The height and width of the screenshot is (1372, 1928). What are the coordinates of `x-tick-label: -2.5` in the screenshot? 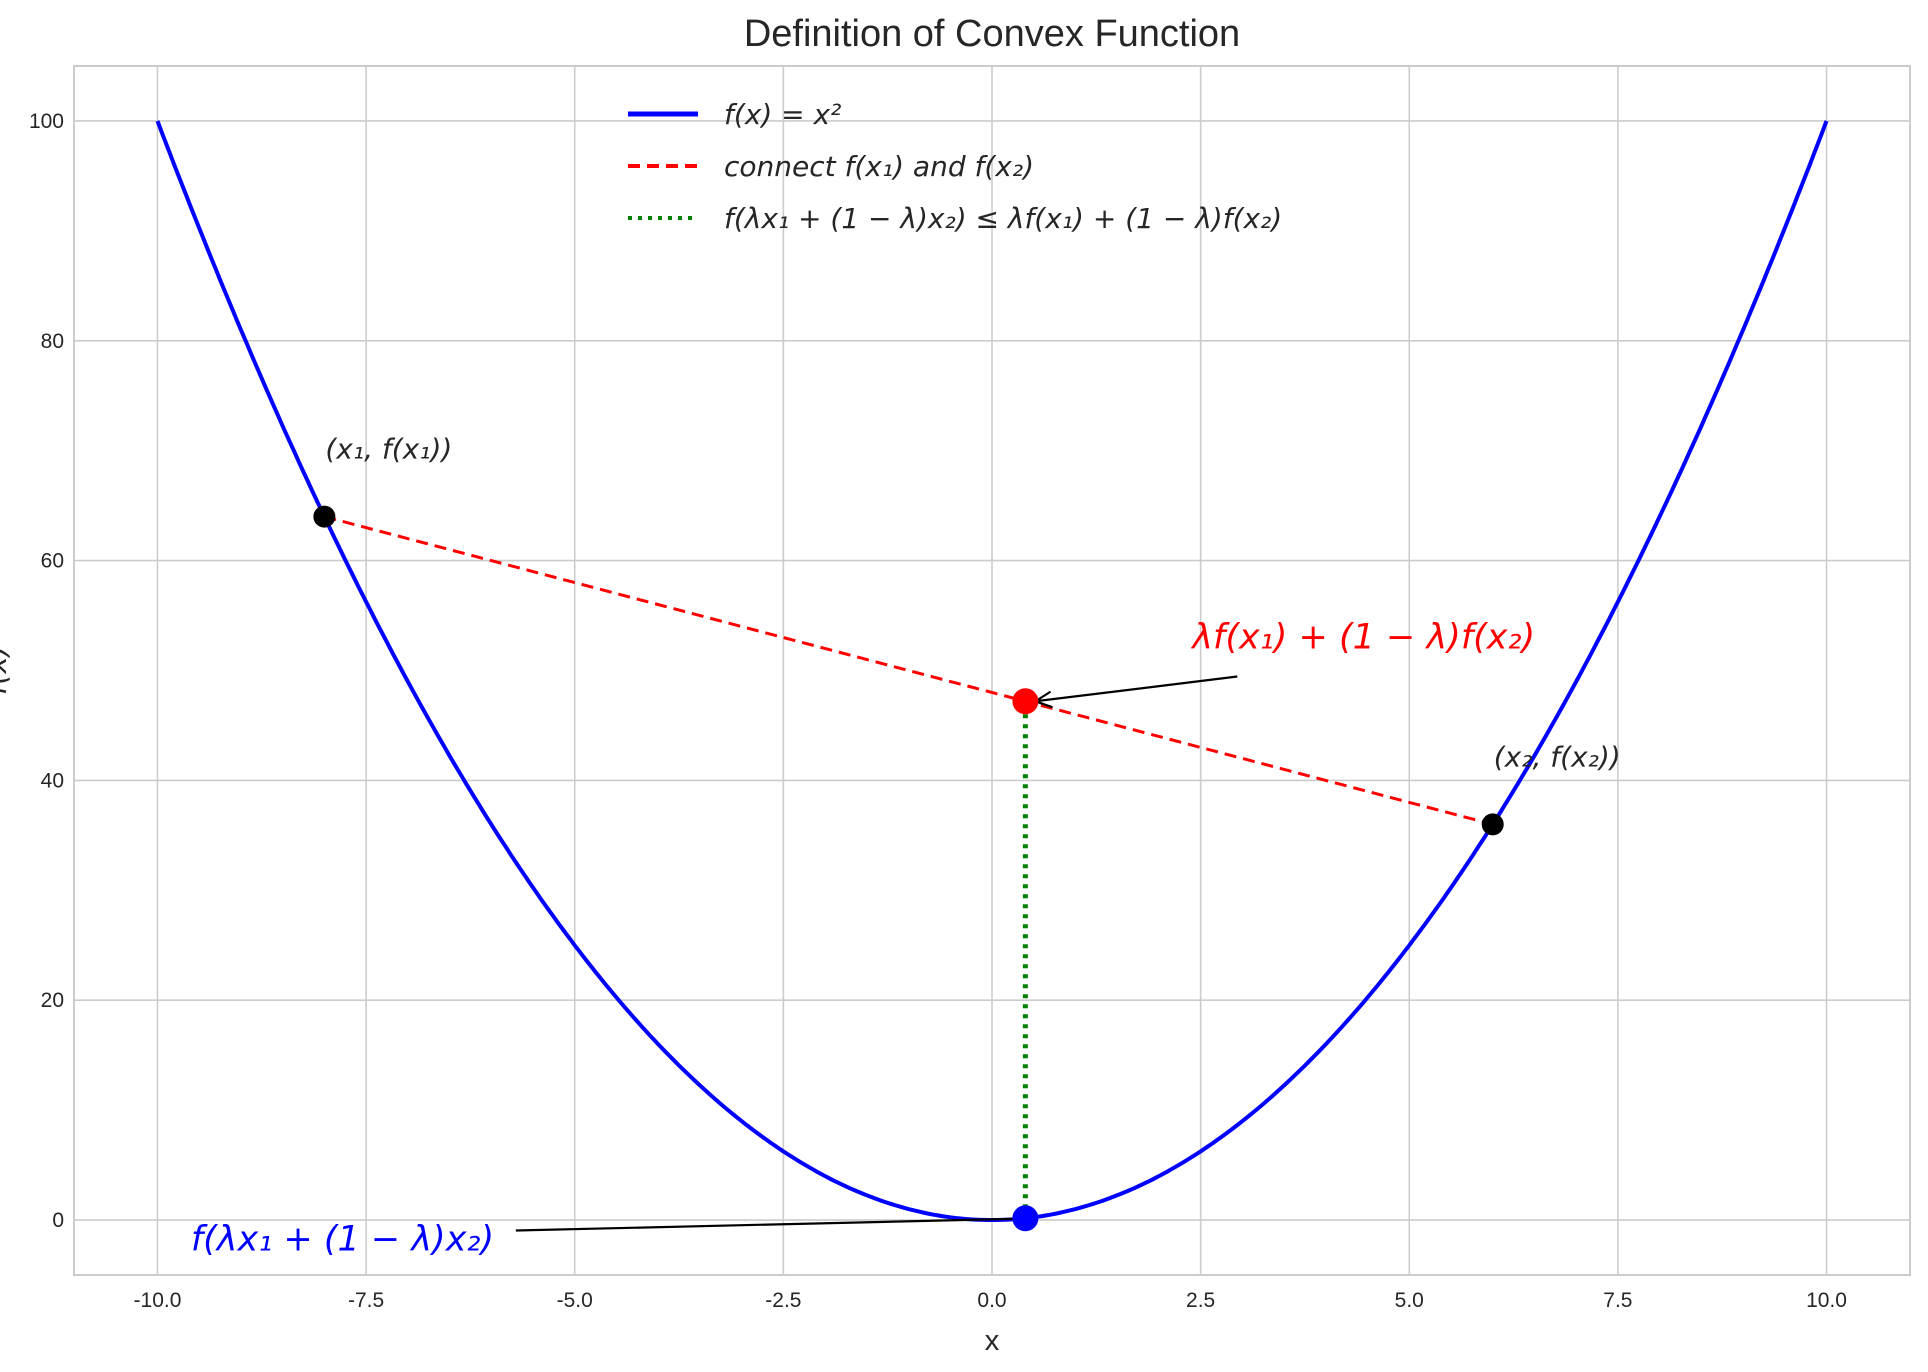 It's located at (783, 1300).